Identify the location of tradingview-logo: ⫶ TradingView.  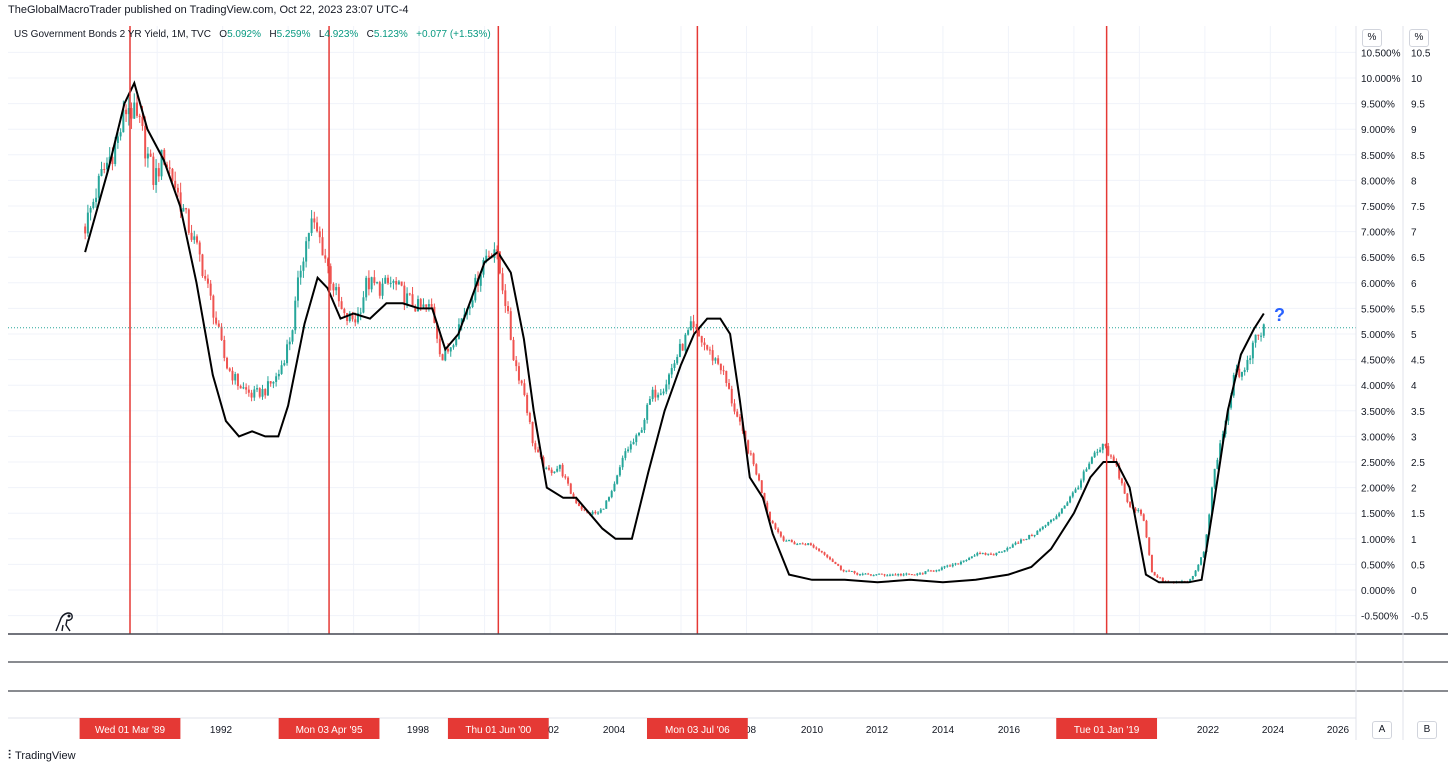
(42, 755).